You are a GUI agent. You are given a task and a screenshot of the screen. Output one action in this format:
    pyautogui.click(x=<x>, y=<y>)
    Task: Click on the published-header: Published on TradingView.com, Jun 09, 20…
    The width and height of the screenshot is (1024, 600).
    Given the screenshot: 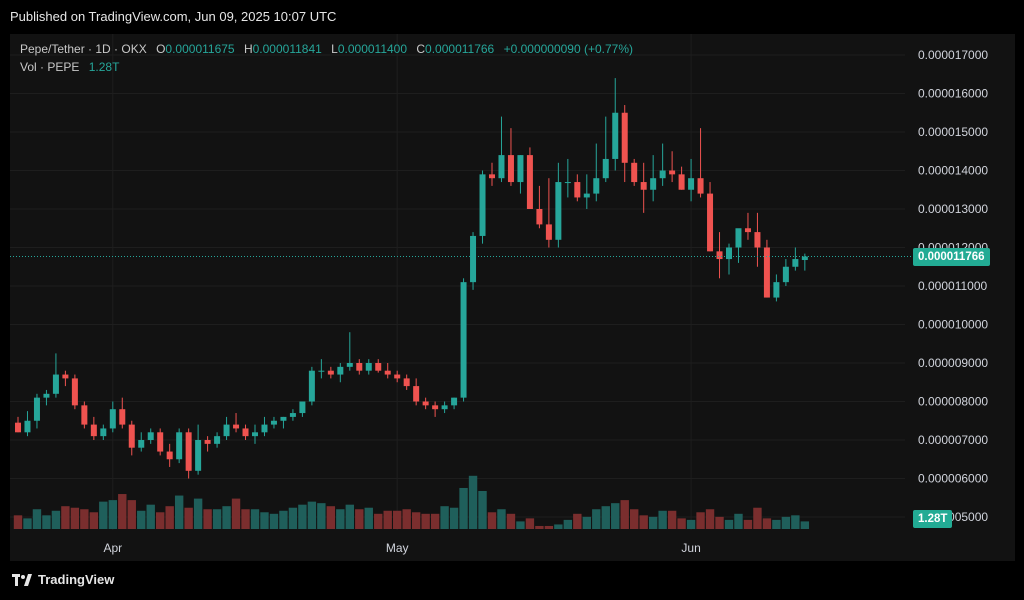 What is the action you would take?
    pyautogui.click(x=512, y=17)
    